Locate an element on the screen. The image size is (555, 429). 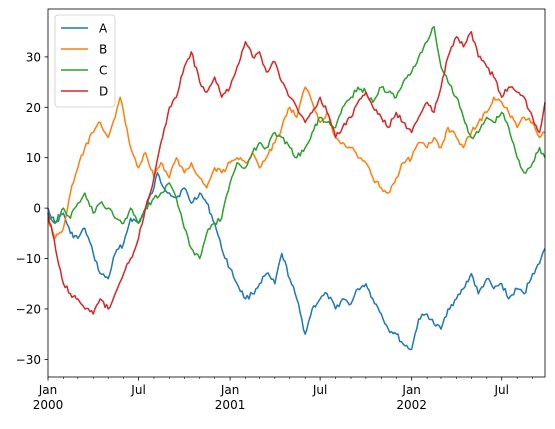
y-tick-label: 10 is located at coordinates (33, 158).